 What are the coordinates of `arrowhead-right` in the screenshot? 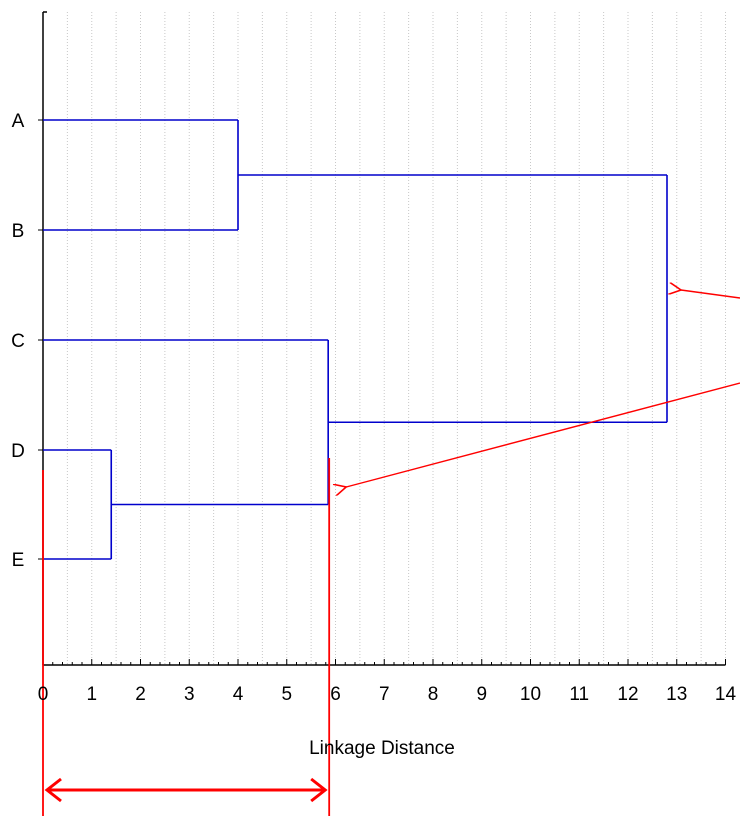 It's located at (319, 790).